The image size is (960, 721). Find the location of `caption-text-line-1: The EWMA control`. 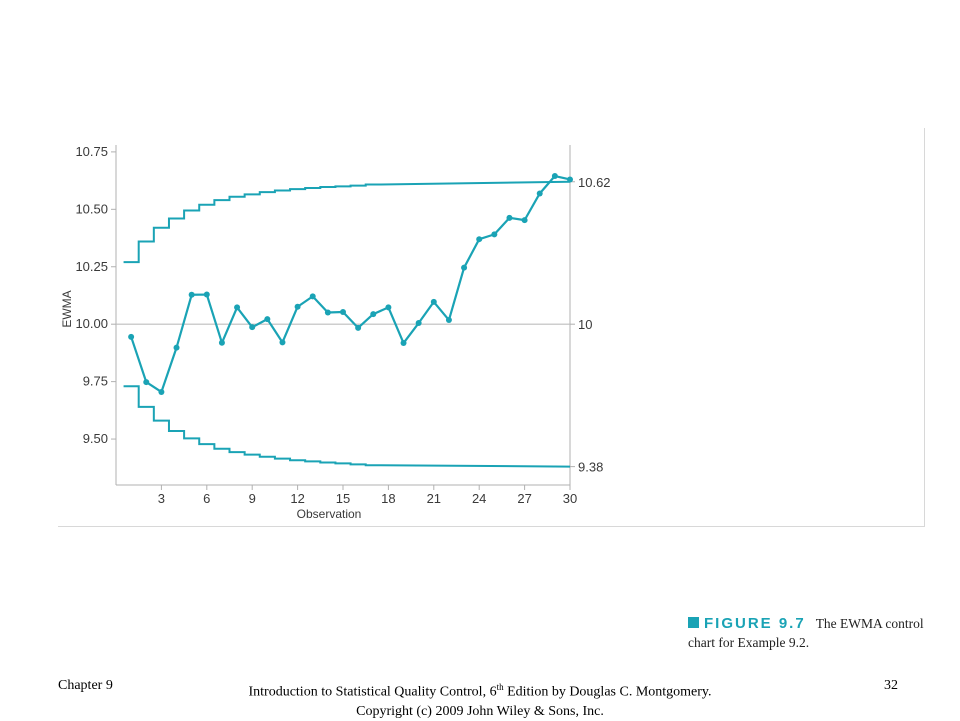

caption-text-line-1: The EWMA control is located at coordinates (869, 623).